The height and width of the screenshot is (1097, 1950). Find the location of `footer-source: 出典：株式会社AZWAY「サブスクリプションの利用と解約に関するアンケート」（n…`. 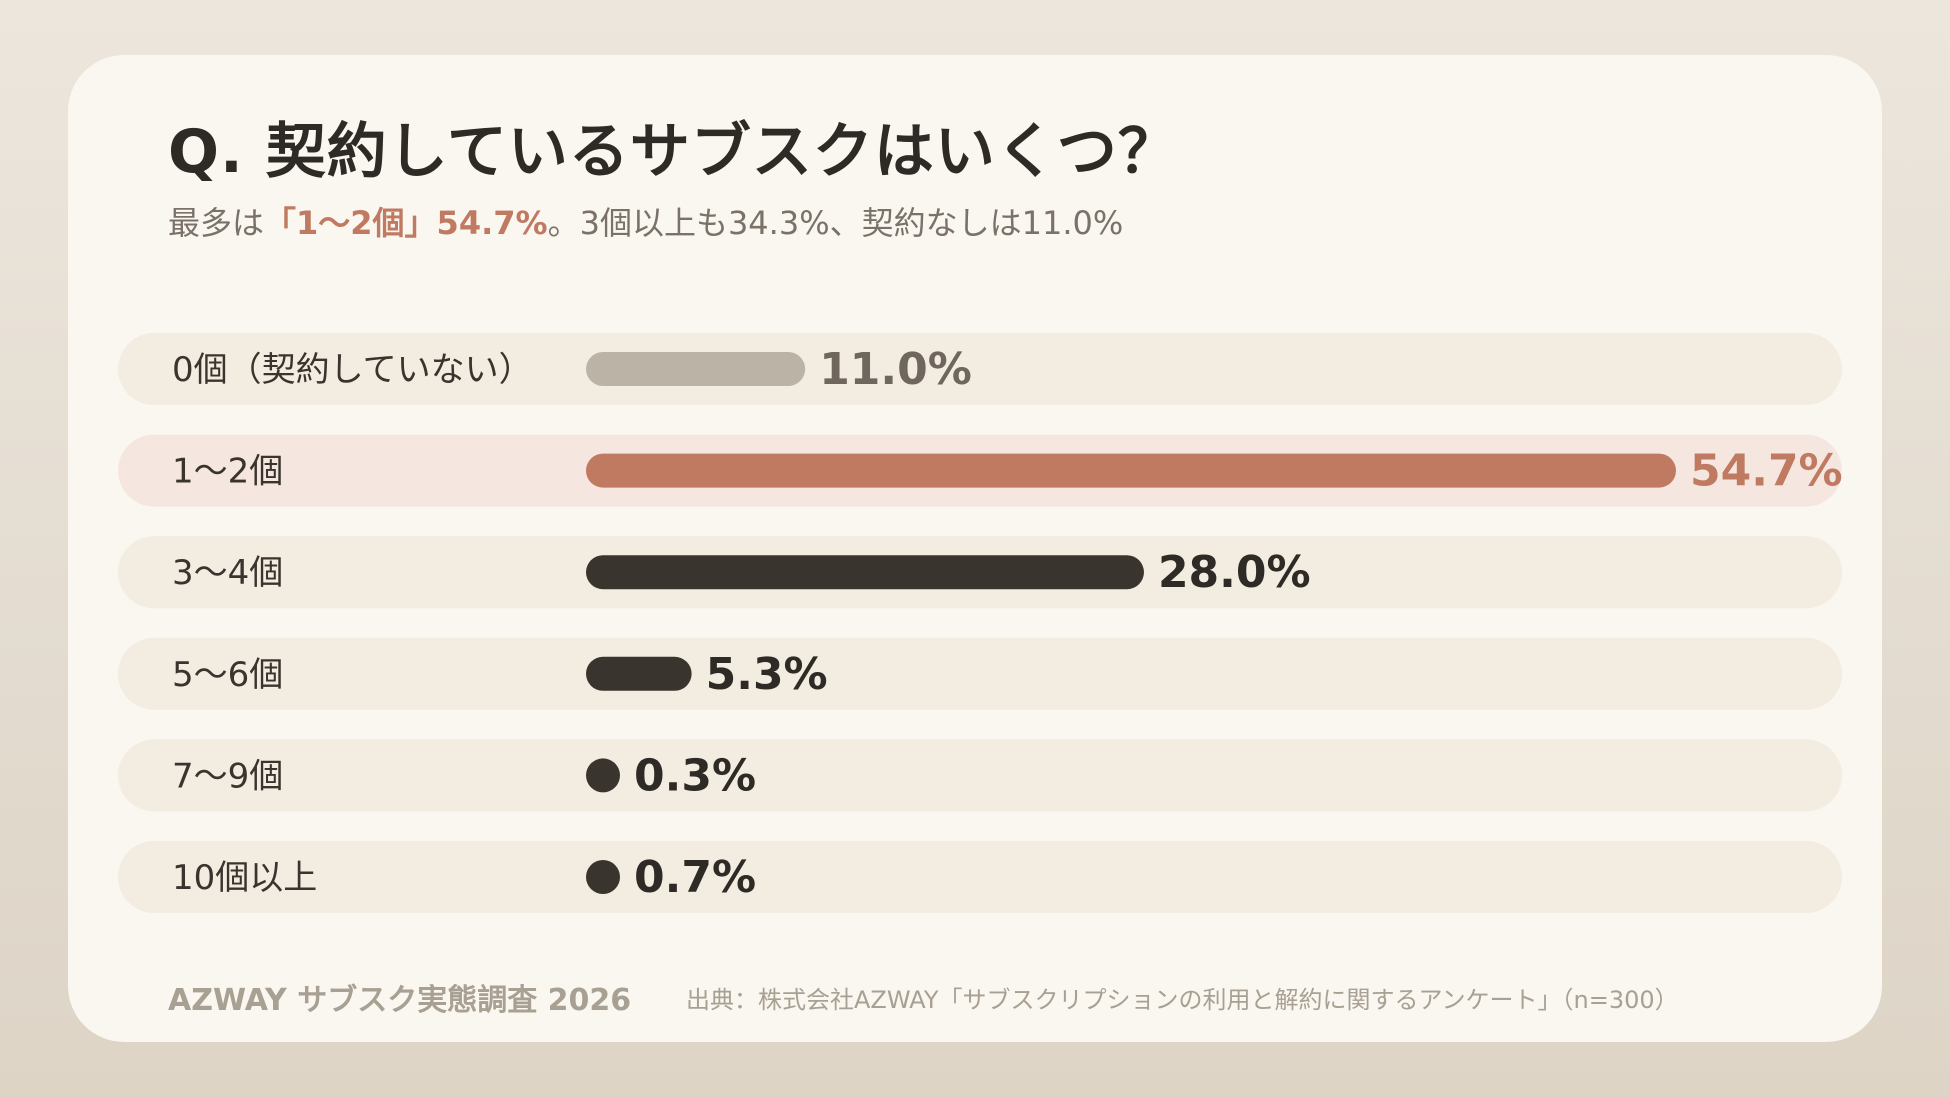

footer-source: 出典：株式会社AZWAY「サブスクリプションの利用と解約に関するアンケート」（n… is located at coordinates (1182, 1000).